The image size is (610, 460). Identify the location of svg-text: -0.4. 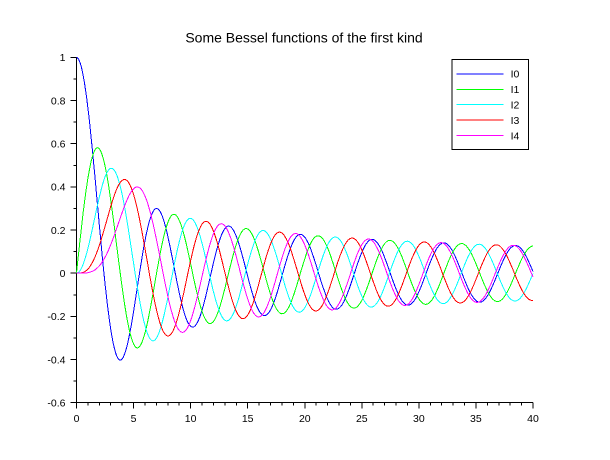
(56, 360).